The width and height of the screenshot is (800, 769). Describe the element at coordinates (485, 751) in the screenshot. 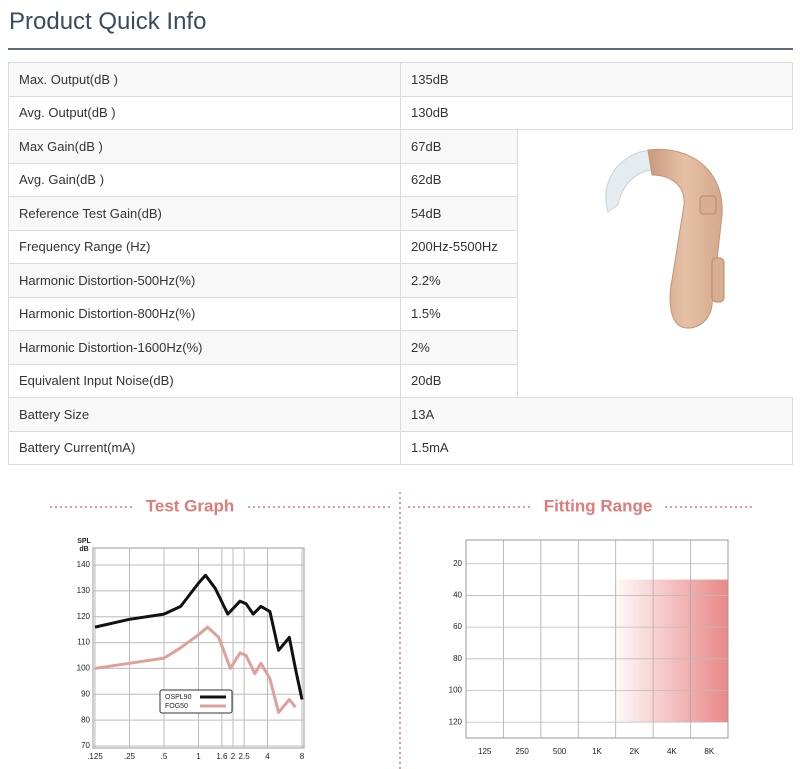

I see `x-tick-label: 125` at that location.